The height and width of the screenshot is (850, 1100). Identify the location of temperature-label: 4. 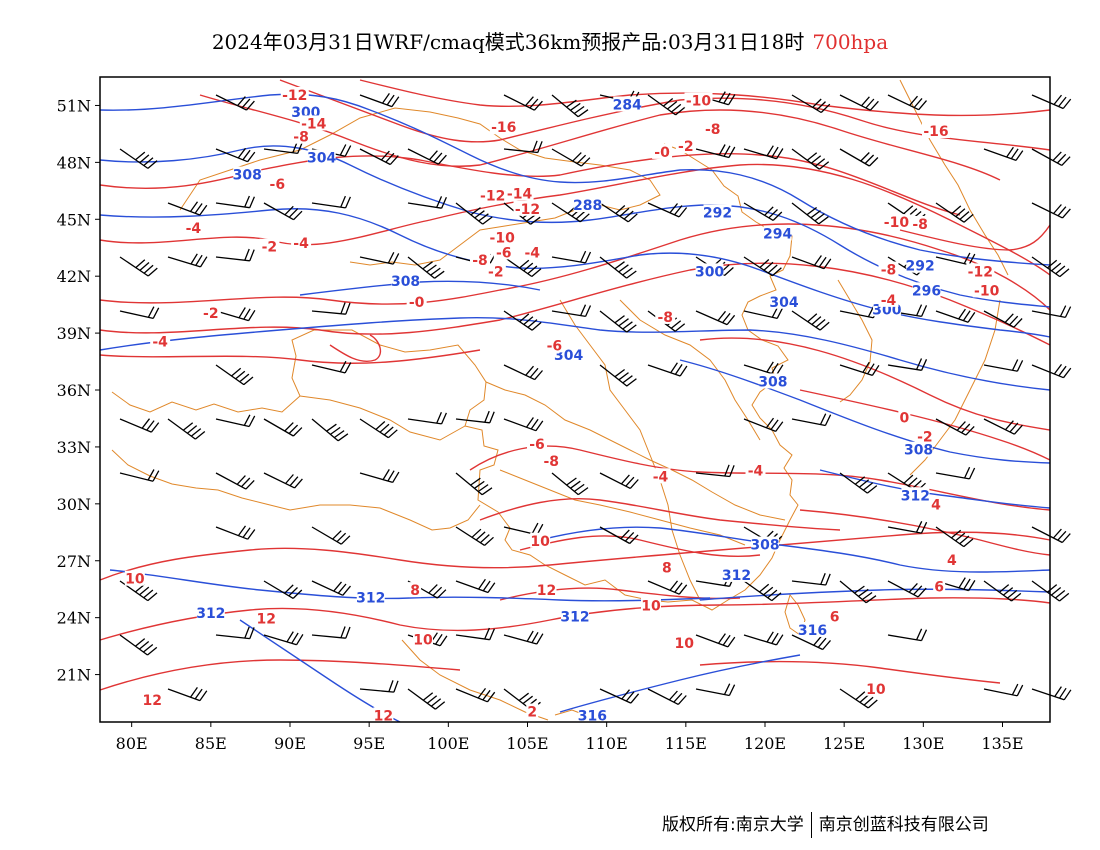
(952, 561).